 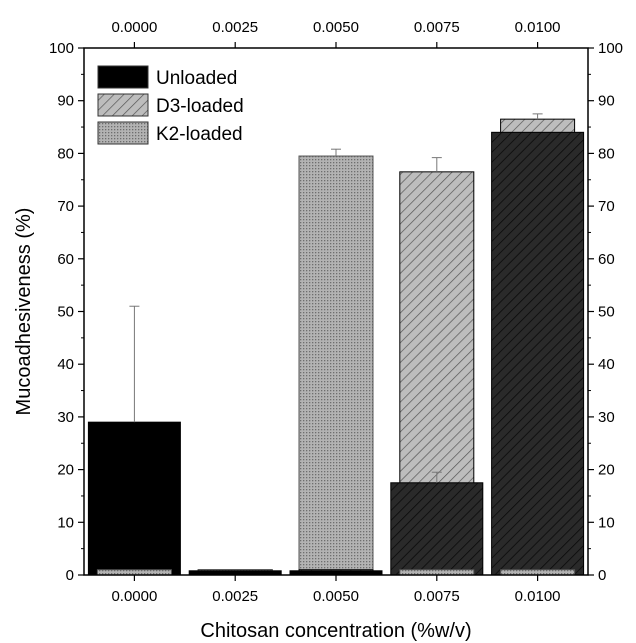 What do you see at coordinates (437, 596) in the screenshot?
I see `x-tick-label-bottom-3: 0.0075` at bounding box center [437, 596].